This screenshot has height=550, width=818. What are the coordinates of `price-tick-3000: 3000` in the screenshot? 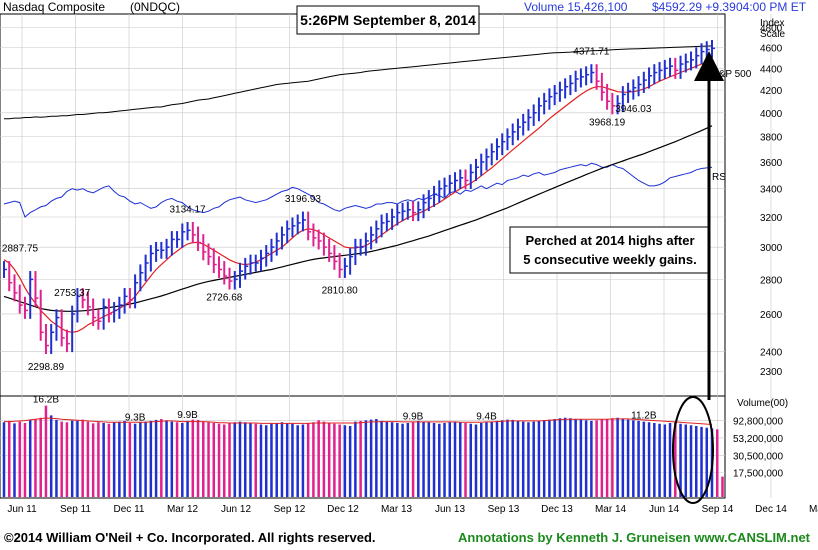 It's located at (771, 248).